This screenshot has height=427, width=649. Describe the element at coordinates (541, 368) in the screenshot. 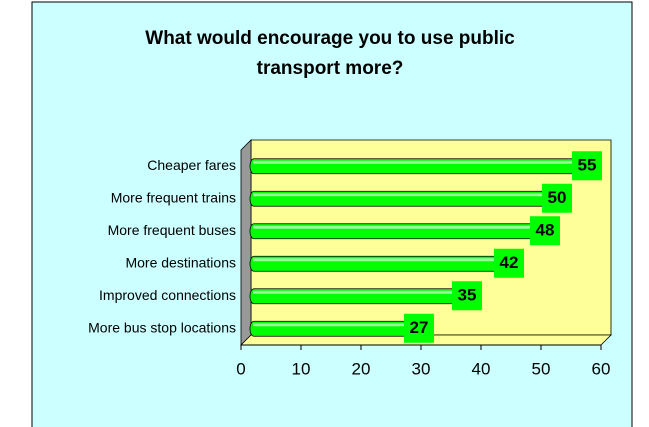

I see `x-tick-label: 50` at that location.